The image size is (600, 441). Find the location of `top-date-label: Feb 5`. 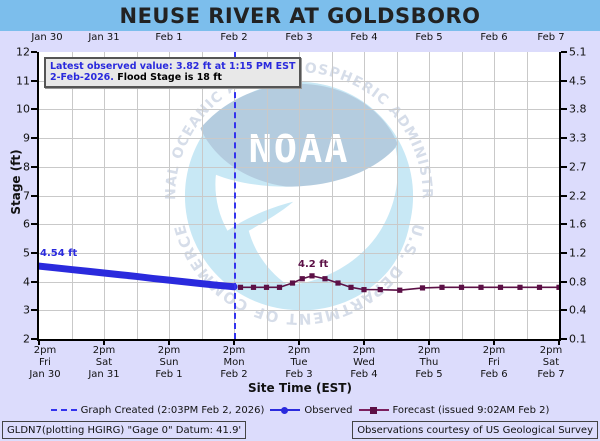

top-date-label: Feb 5 is located at coordinates (429, 37).